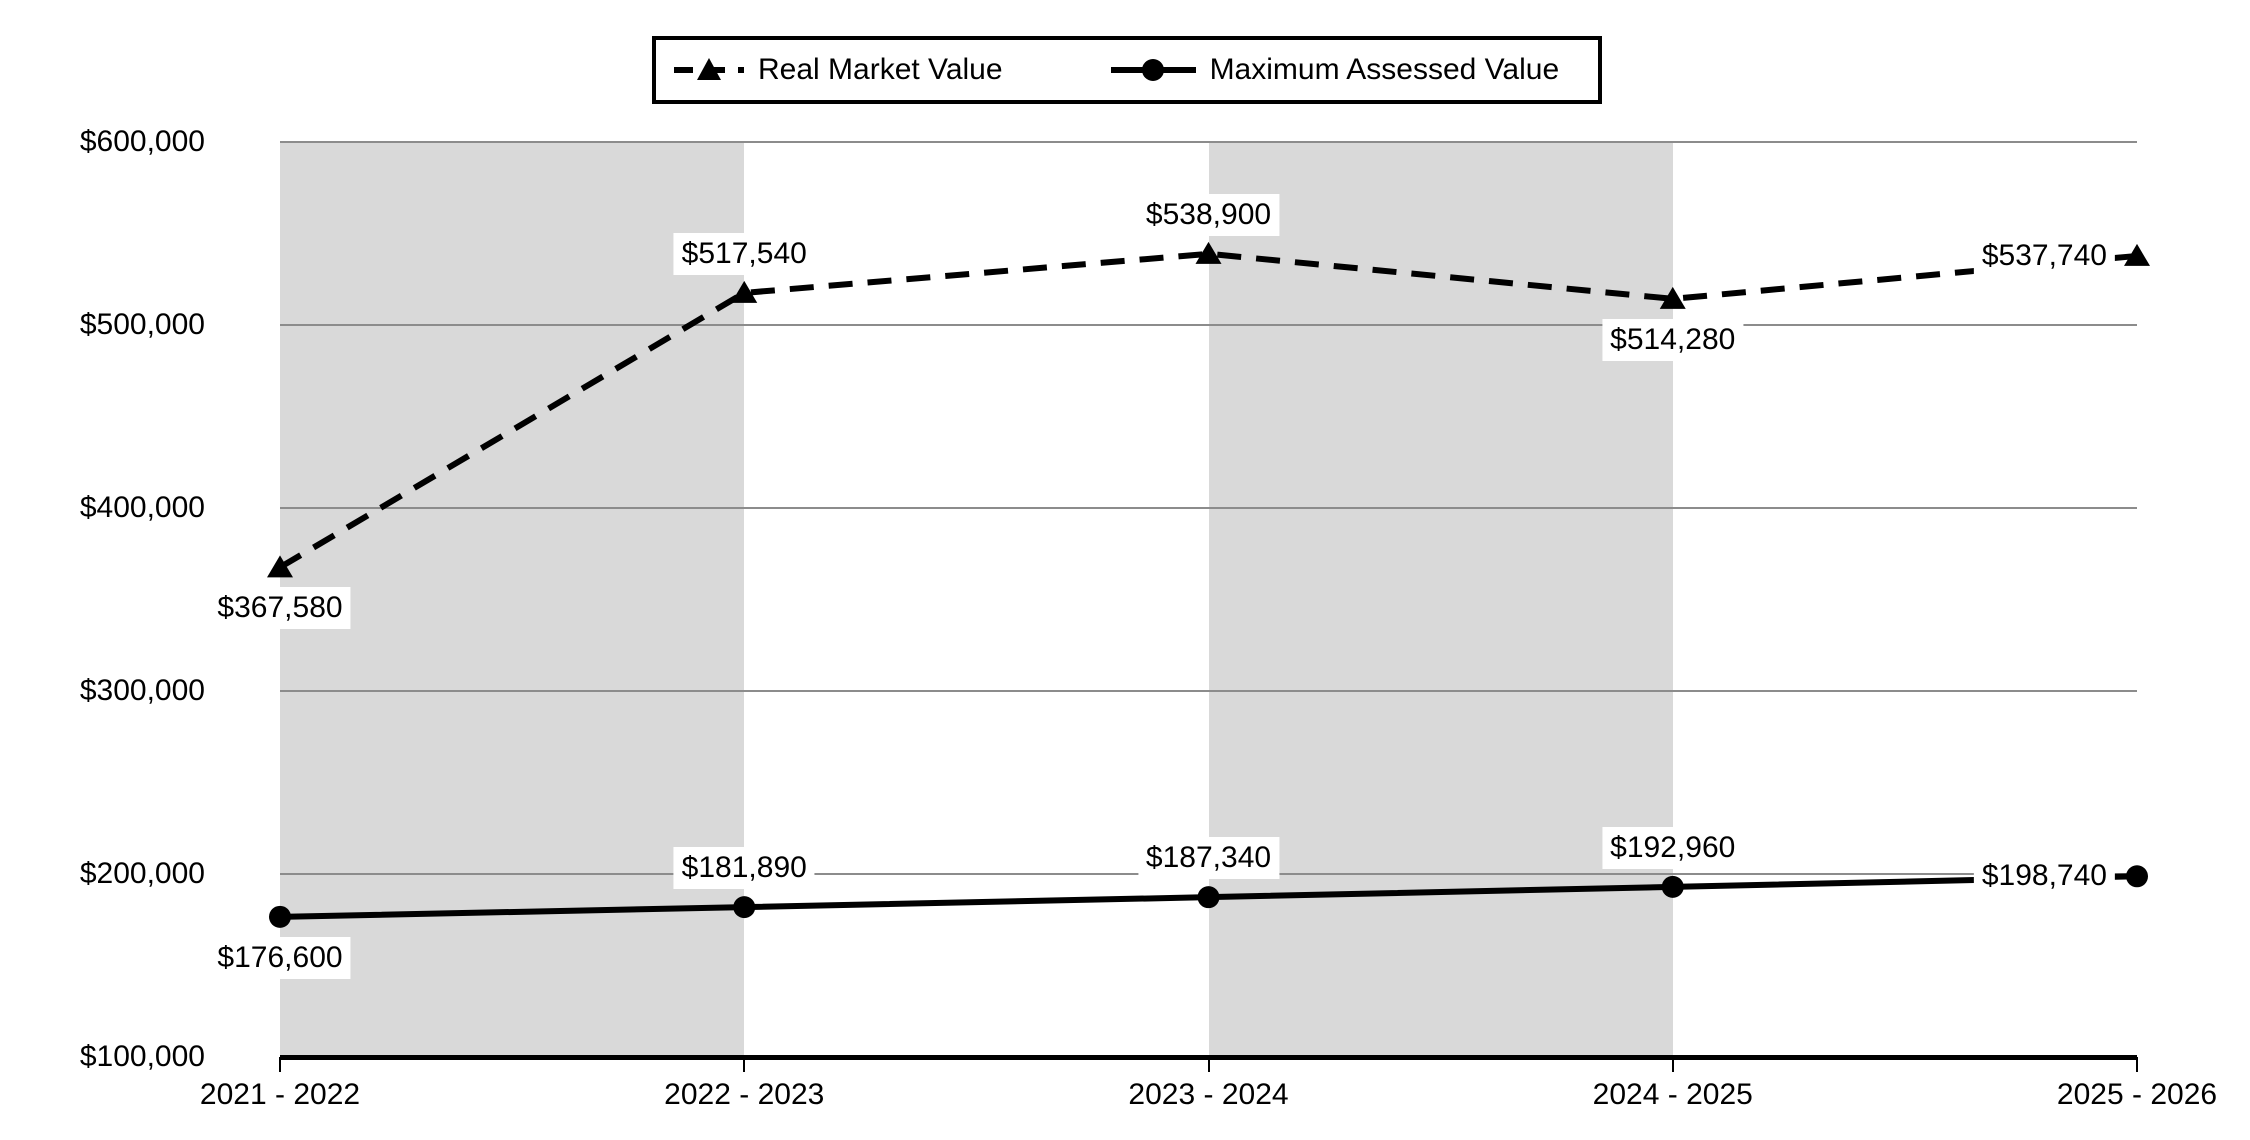  Describe the element at coordinates (280, 957) in the screenshot. I see `data-label: $176,600` at that location.